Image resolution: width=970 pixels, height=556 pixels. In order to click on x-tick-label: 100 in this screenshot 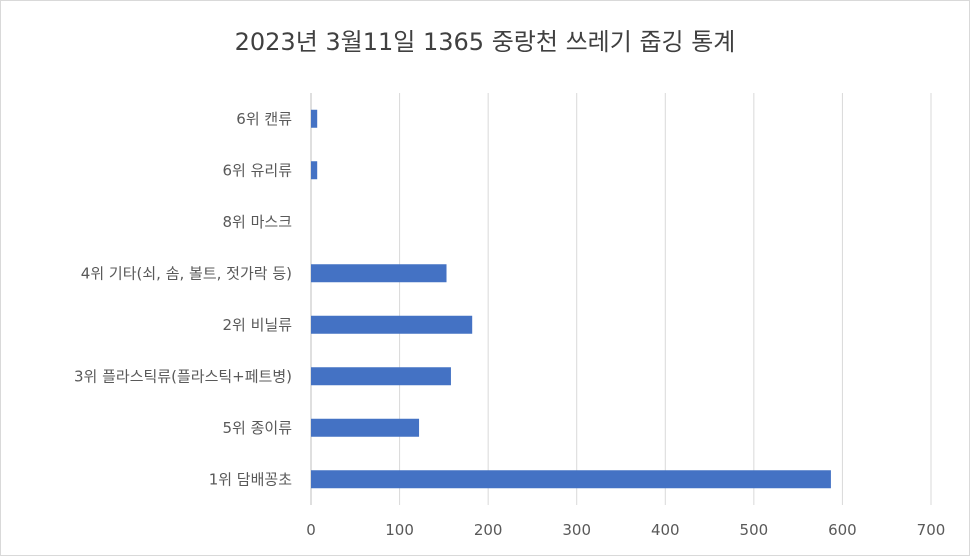, I will do `click(399, 530)`.